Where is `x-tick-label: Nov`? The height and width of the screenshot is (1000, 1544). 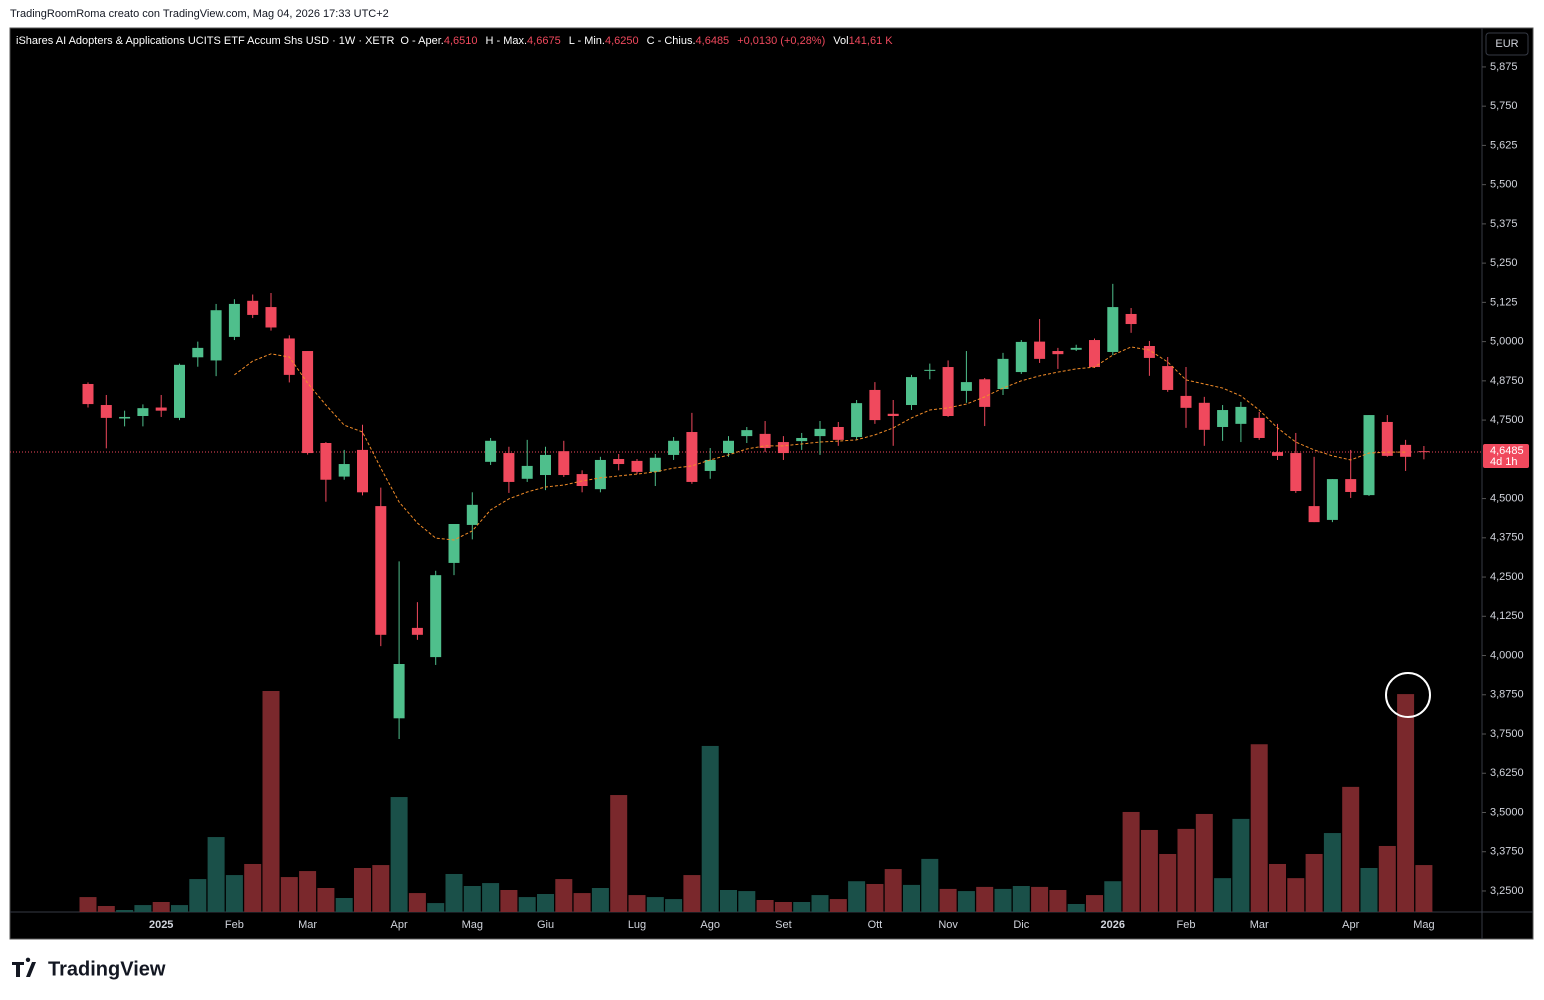 x-tick-label: Nov is located at coordinates (948, 925).